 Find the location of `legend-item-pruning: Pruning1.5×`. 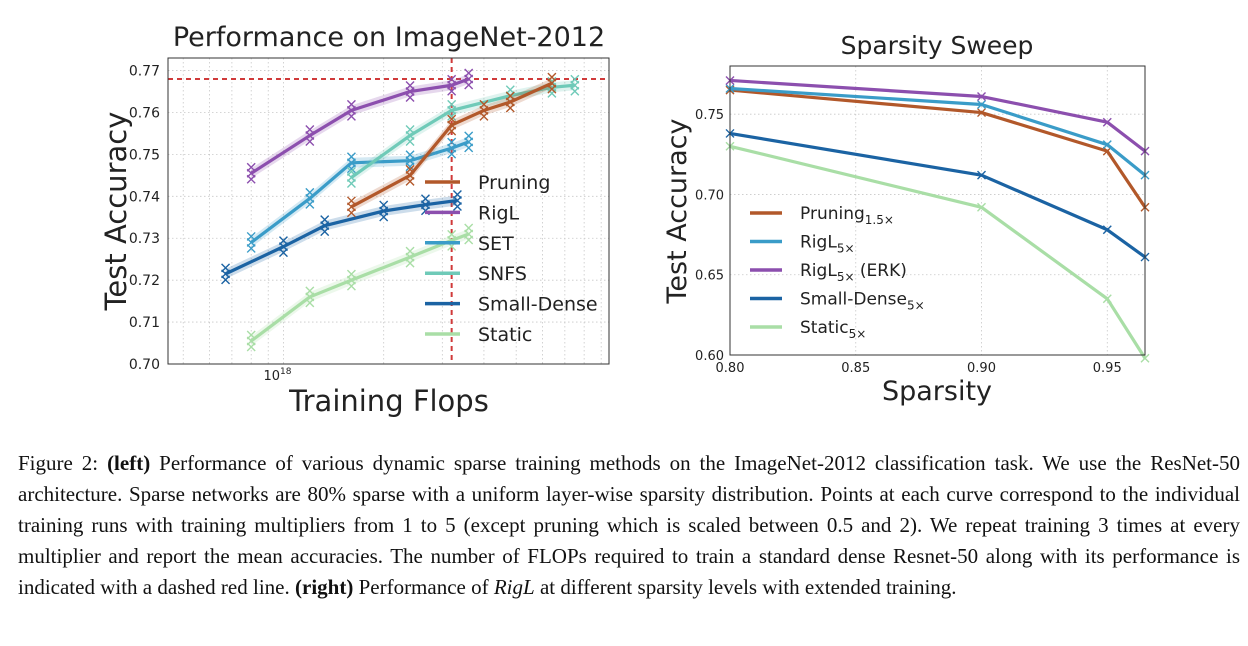

legend-item-pruning: Pruning1.5× is located at coordinates (822, 215).